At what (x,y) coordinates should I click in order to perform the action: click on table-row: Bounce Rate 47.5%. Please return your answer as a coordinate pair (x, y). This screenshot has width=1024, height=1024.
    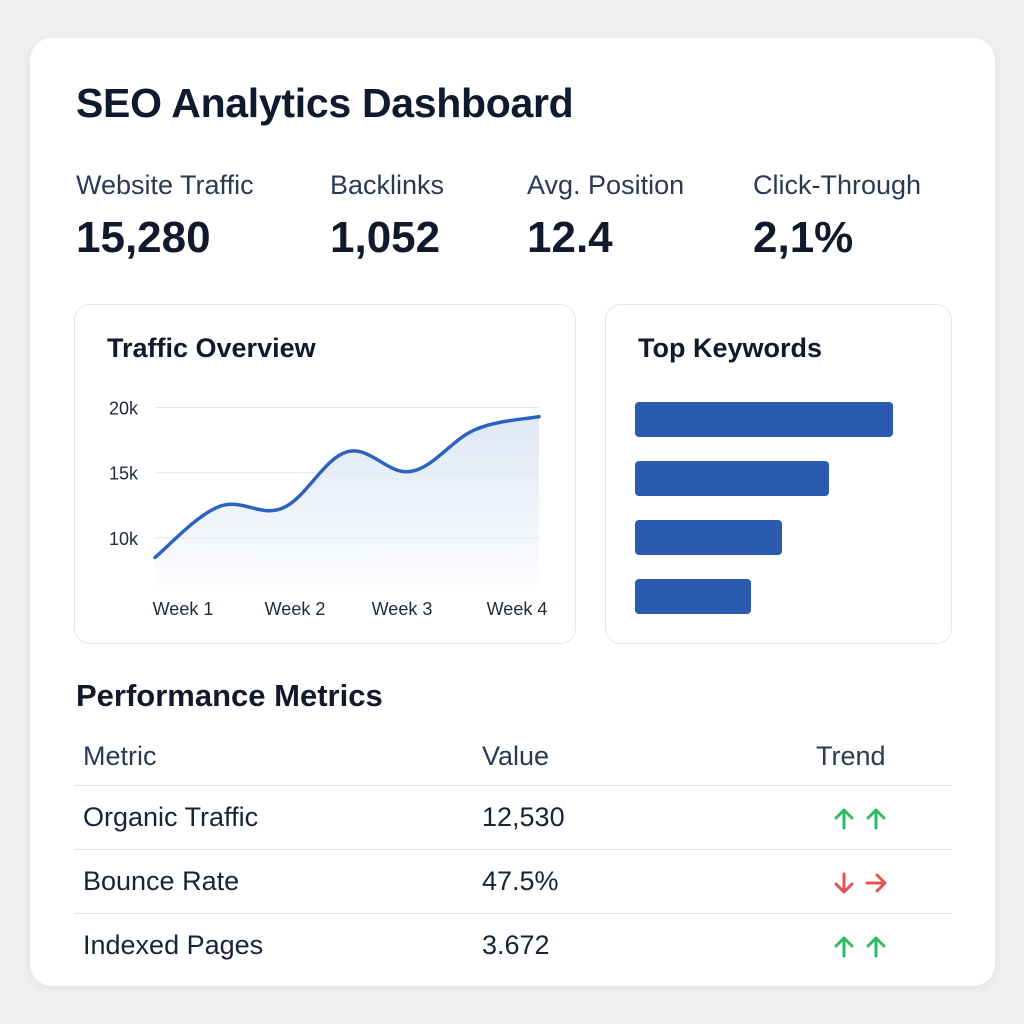
    Looking at the image, I should click on (513, 882).